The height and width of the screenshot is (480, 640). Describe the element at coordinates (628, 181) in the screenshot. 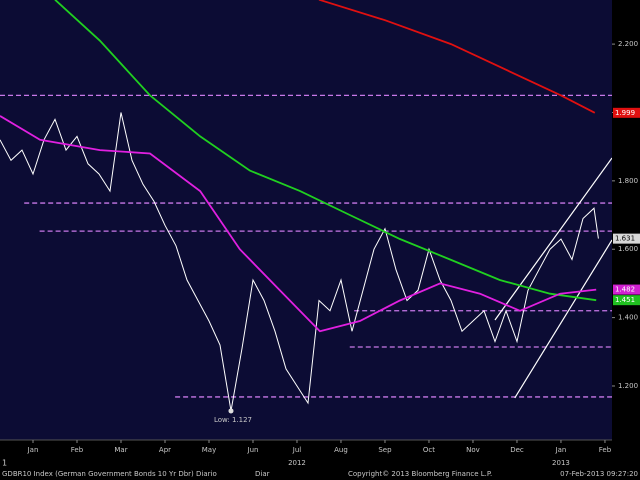

I see `y-tick-label: 1.800` at that location.